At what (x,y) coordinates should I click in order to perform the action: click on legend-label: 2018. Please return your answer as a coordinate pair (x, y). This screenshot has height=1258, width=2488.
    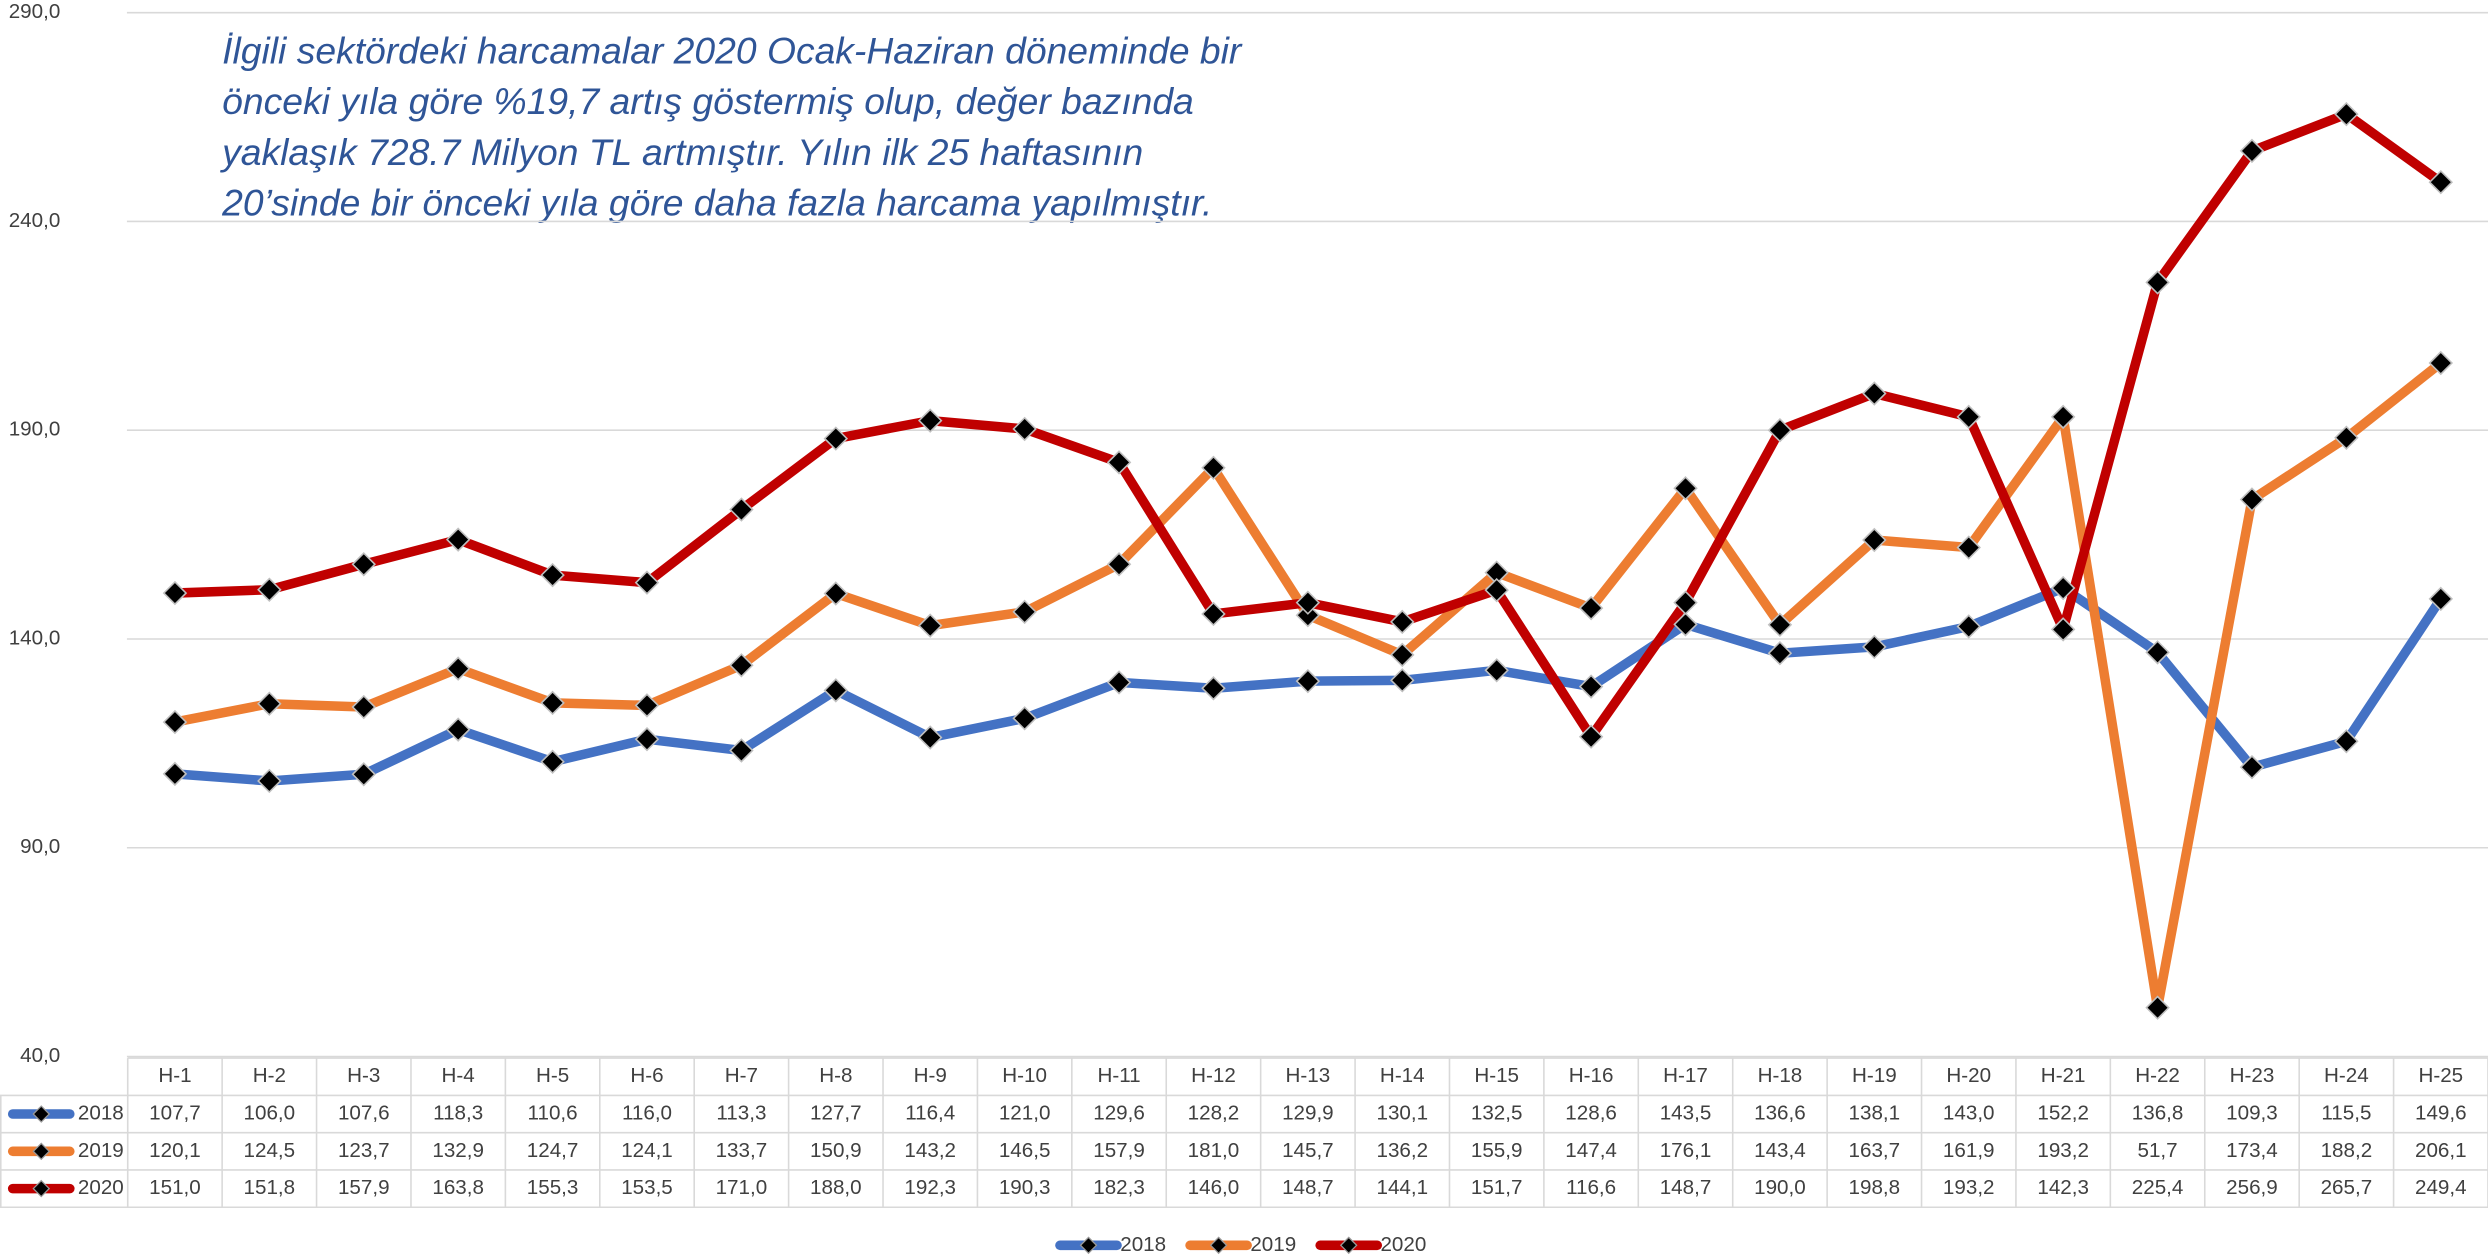
    Looking at the image, I should click on (1143, 1244).